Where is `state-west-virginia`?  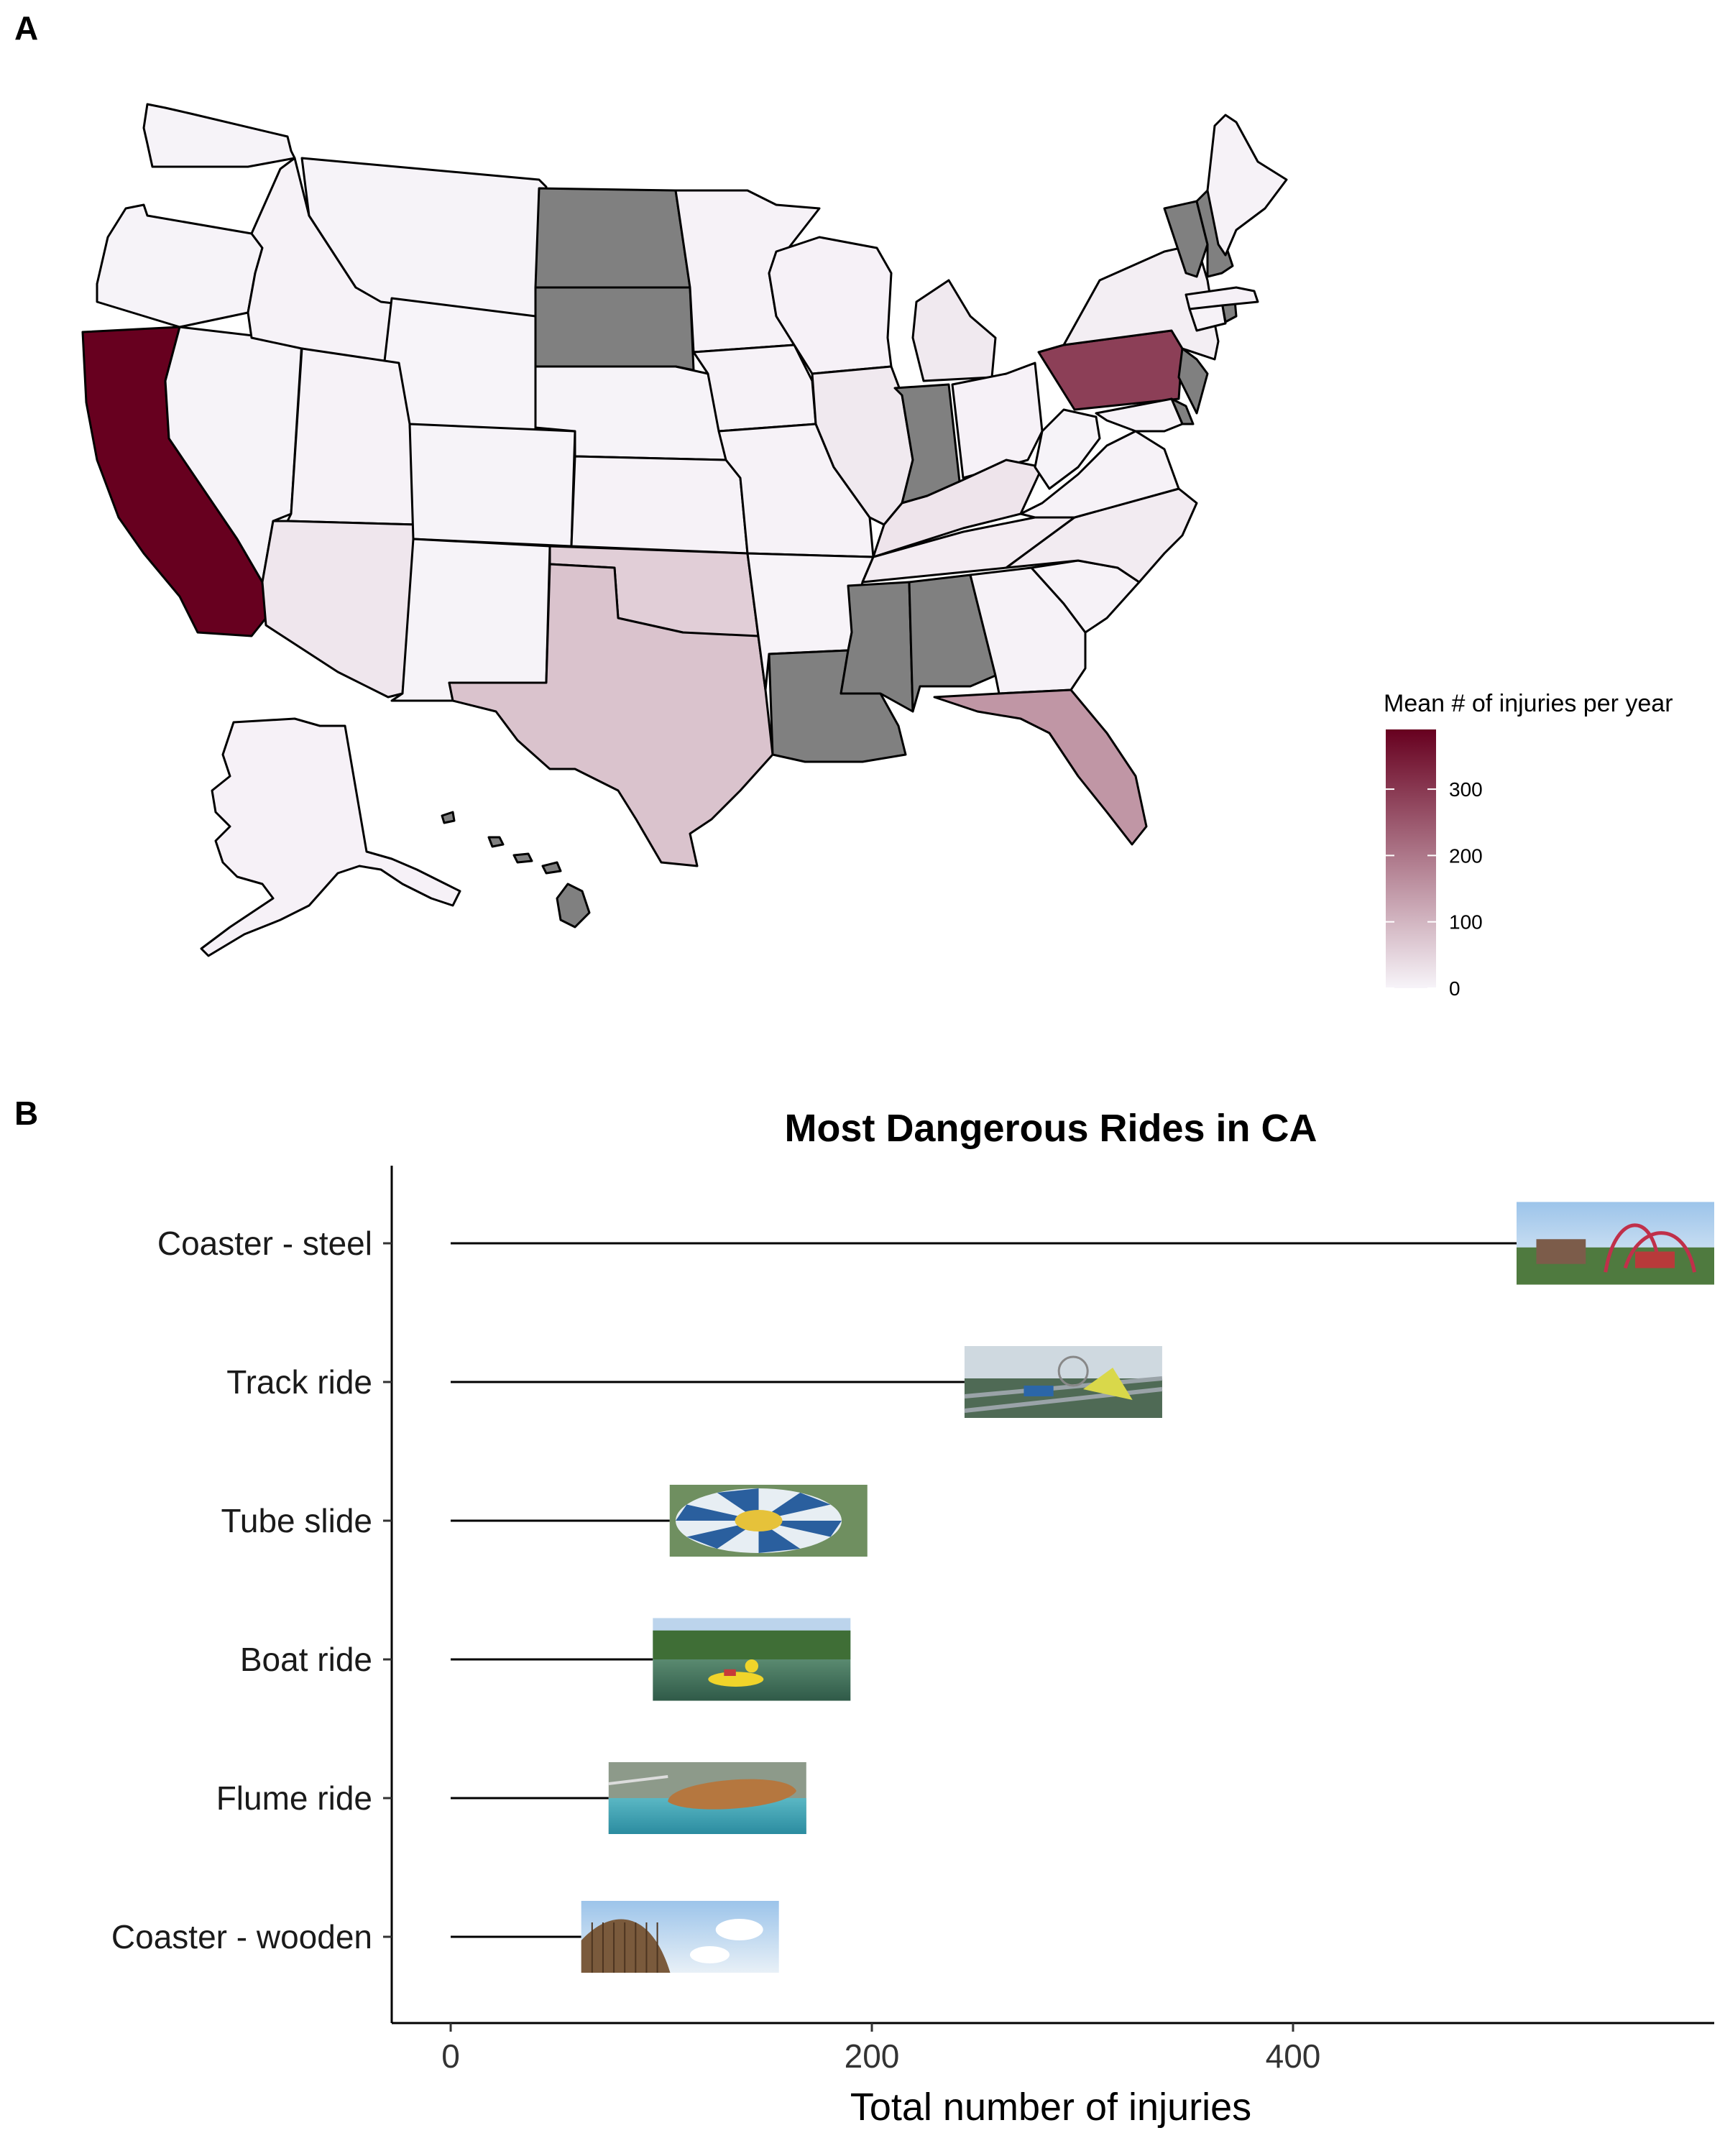 state-west-virginia is located at coordinates (1067, 449).